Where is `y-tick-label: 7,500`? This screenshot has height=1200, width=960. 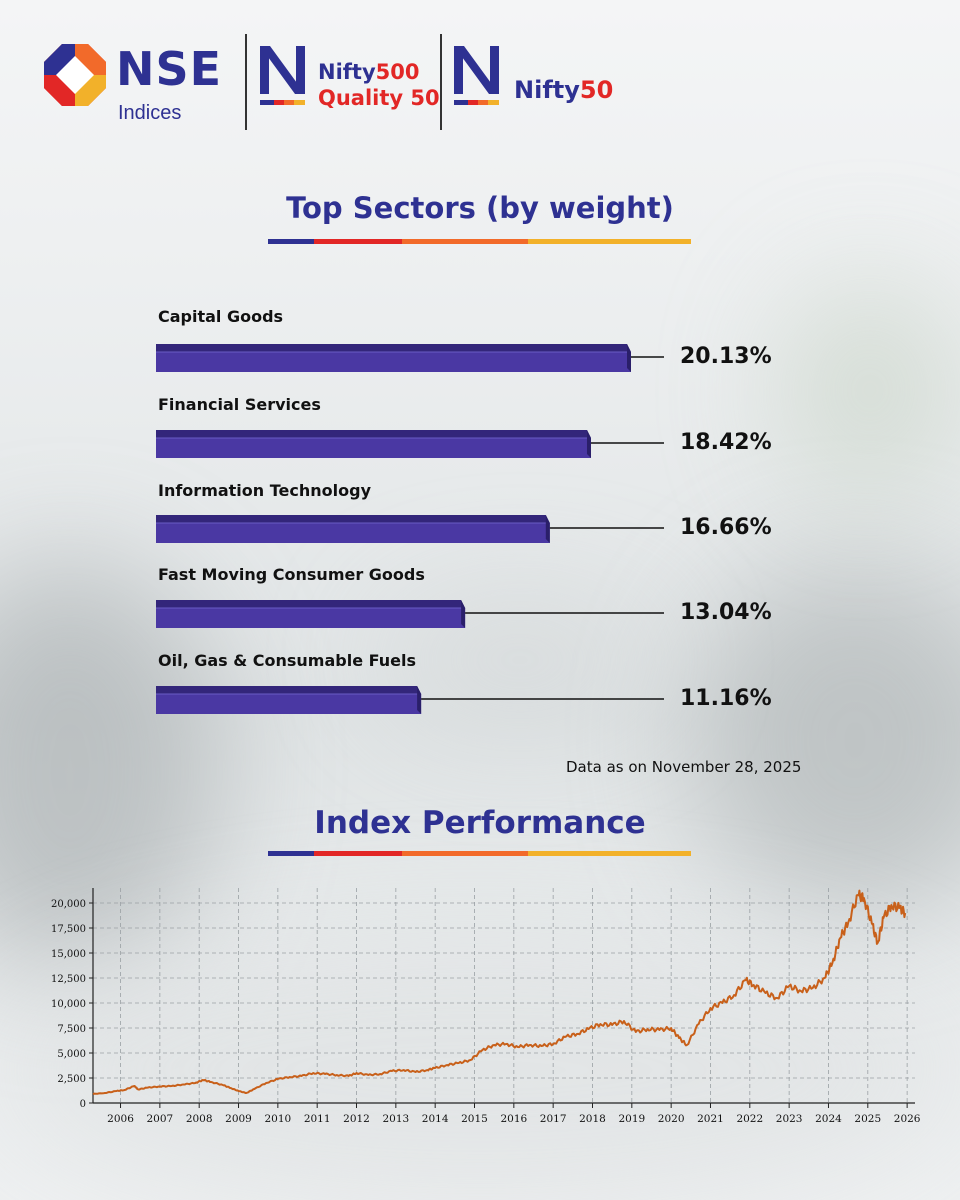
y-tick-label: 7,500 is located at coordinates (71, 1029).